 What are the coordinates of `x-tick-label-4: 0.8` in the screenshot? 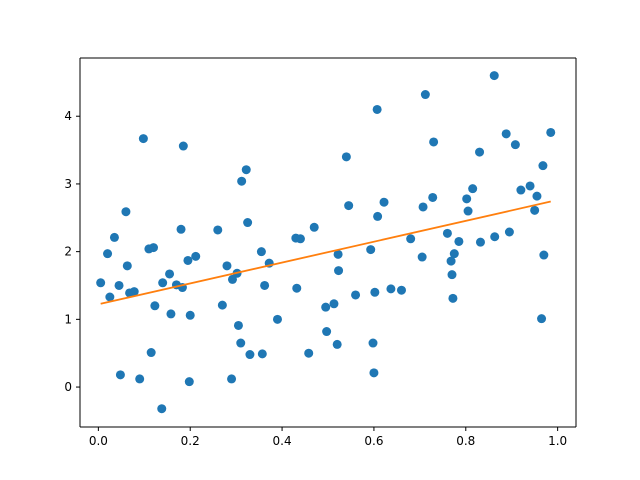 It's located at (465, 441).